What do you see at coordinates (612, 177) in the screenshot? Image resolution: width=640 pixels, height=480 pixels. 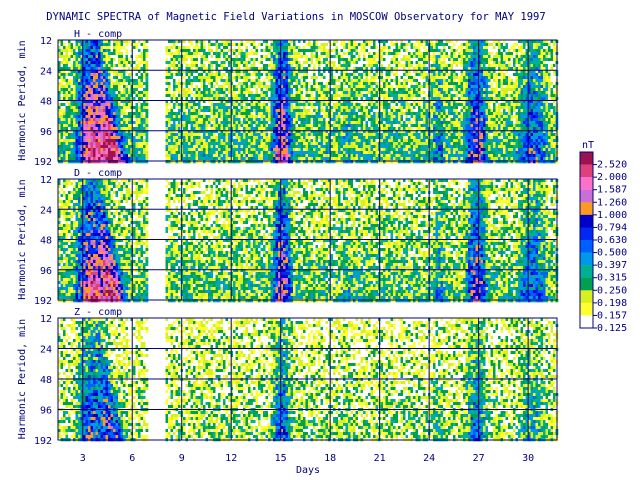 I see `colorbar-level-label: 2.000` at bounding box center [612, 177].